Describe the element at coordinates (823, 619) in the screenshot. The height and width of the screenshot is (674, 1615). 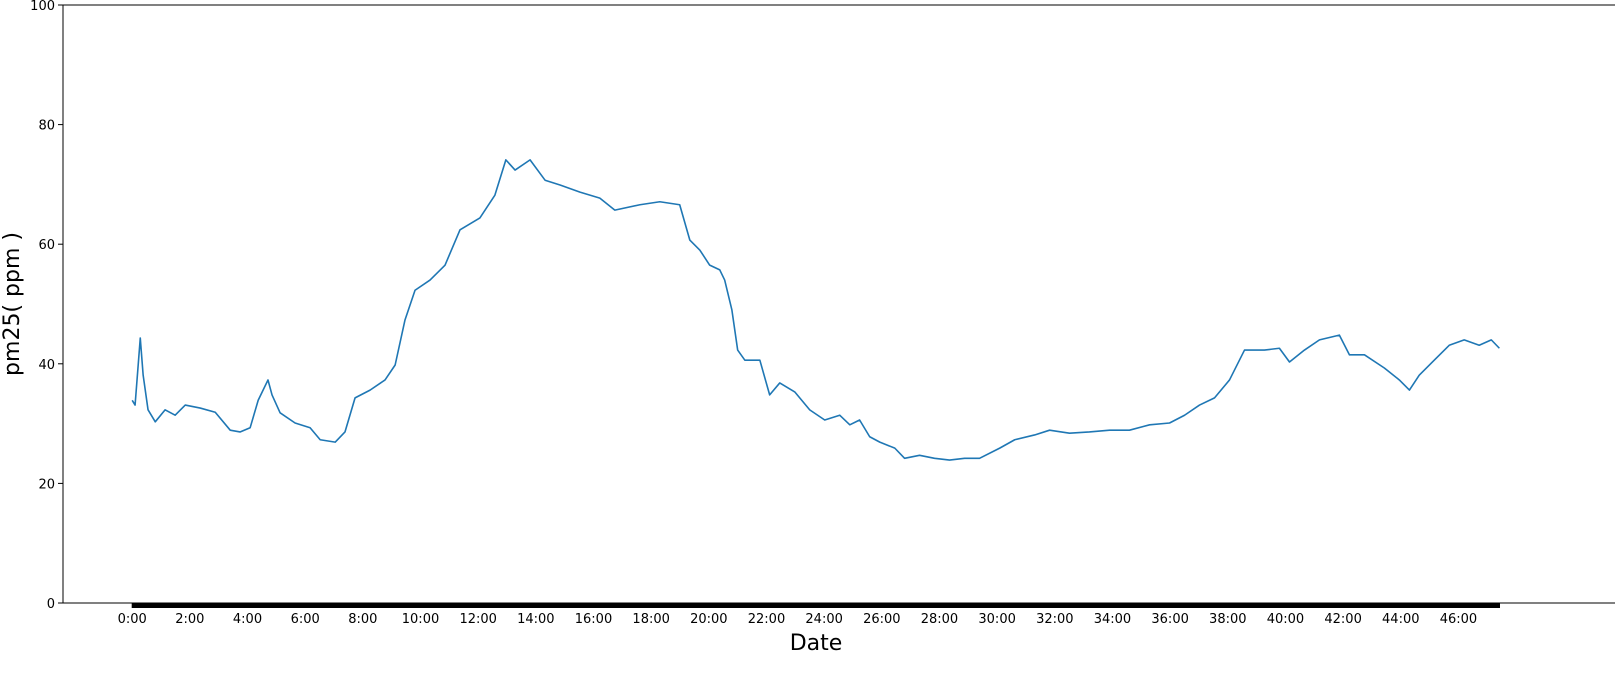
I see `x-tick-label: 24:00` at that location.